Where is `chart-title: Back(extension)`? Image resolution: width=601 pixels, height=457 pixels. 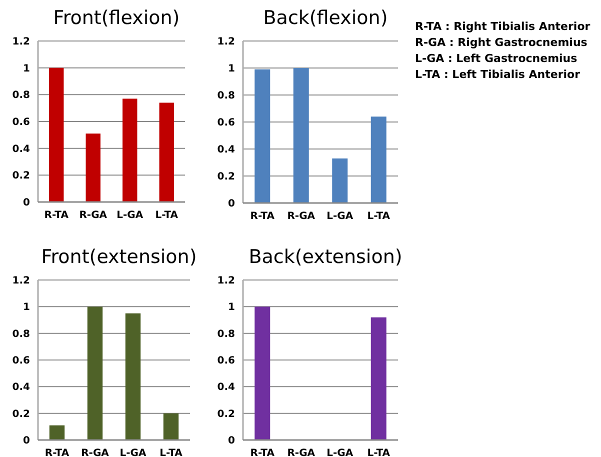 chart-title: Back(extension) is located at coordinates (325, 257).